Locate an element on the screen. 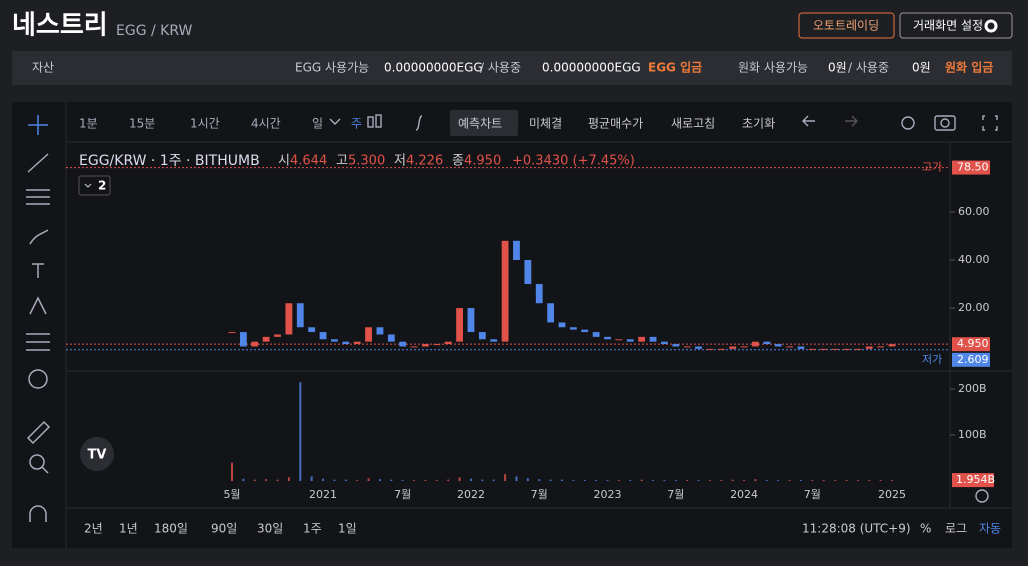  deposit-link: EGG 입금 is located at coordinates (675, 68).